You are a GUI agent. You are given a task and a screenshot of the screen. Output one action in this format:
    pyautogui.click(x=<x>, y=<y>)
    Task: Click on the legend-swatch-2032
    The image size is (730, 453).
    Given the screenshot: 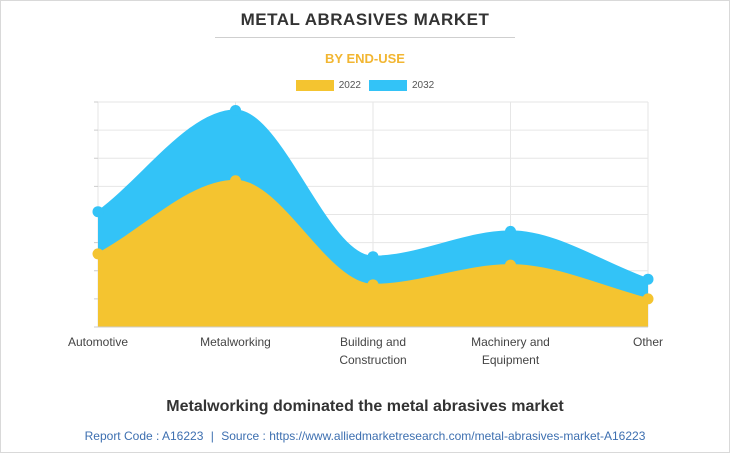 What is the action you would take?
    pyautogui.click(x=388, y=85)
    